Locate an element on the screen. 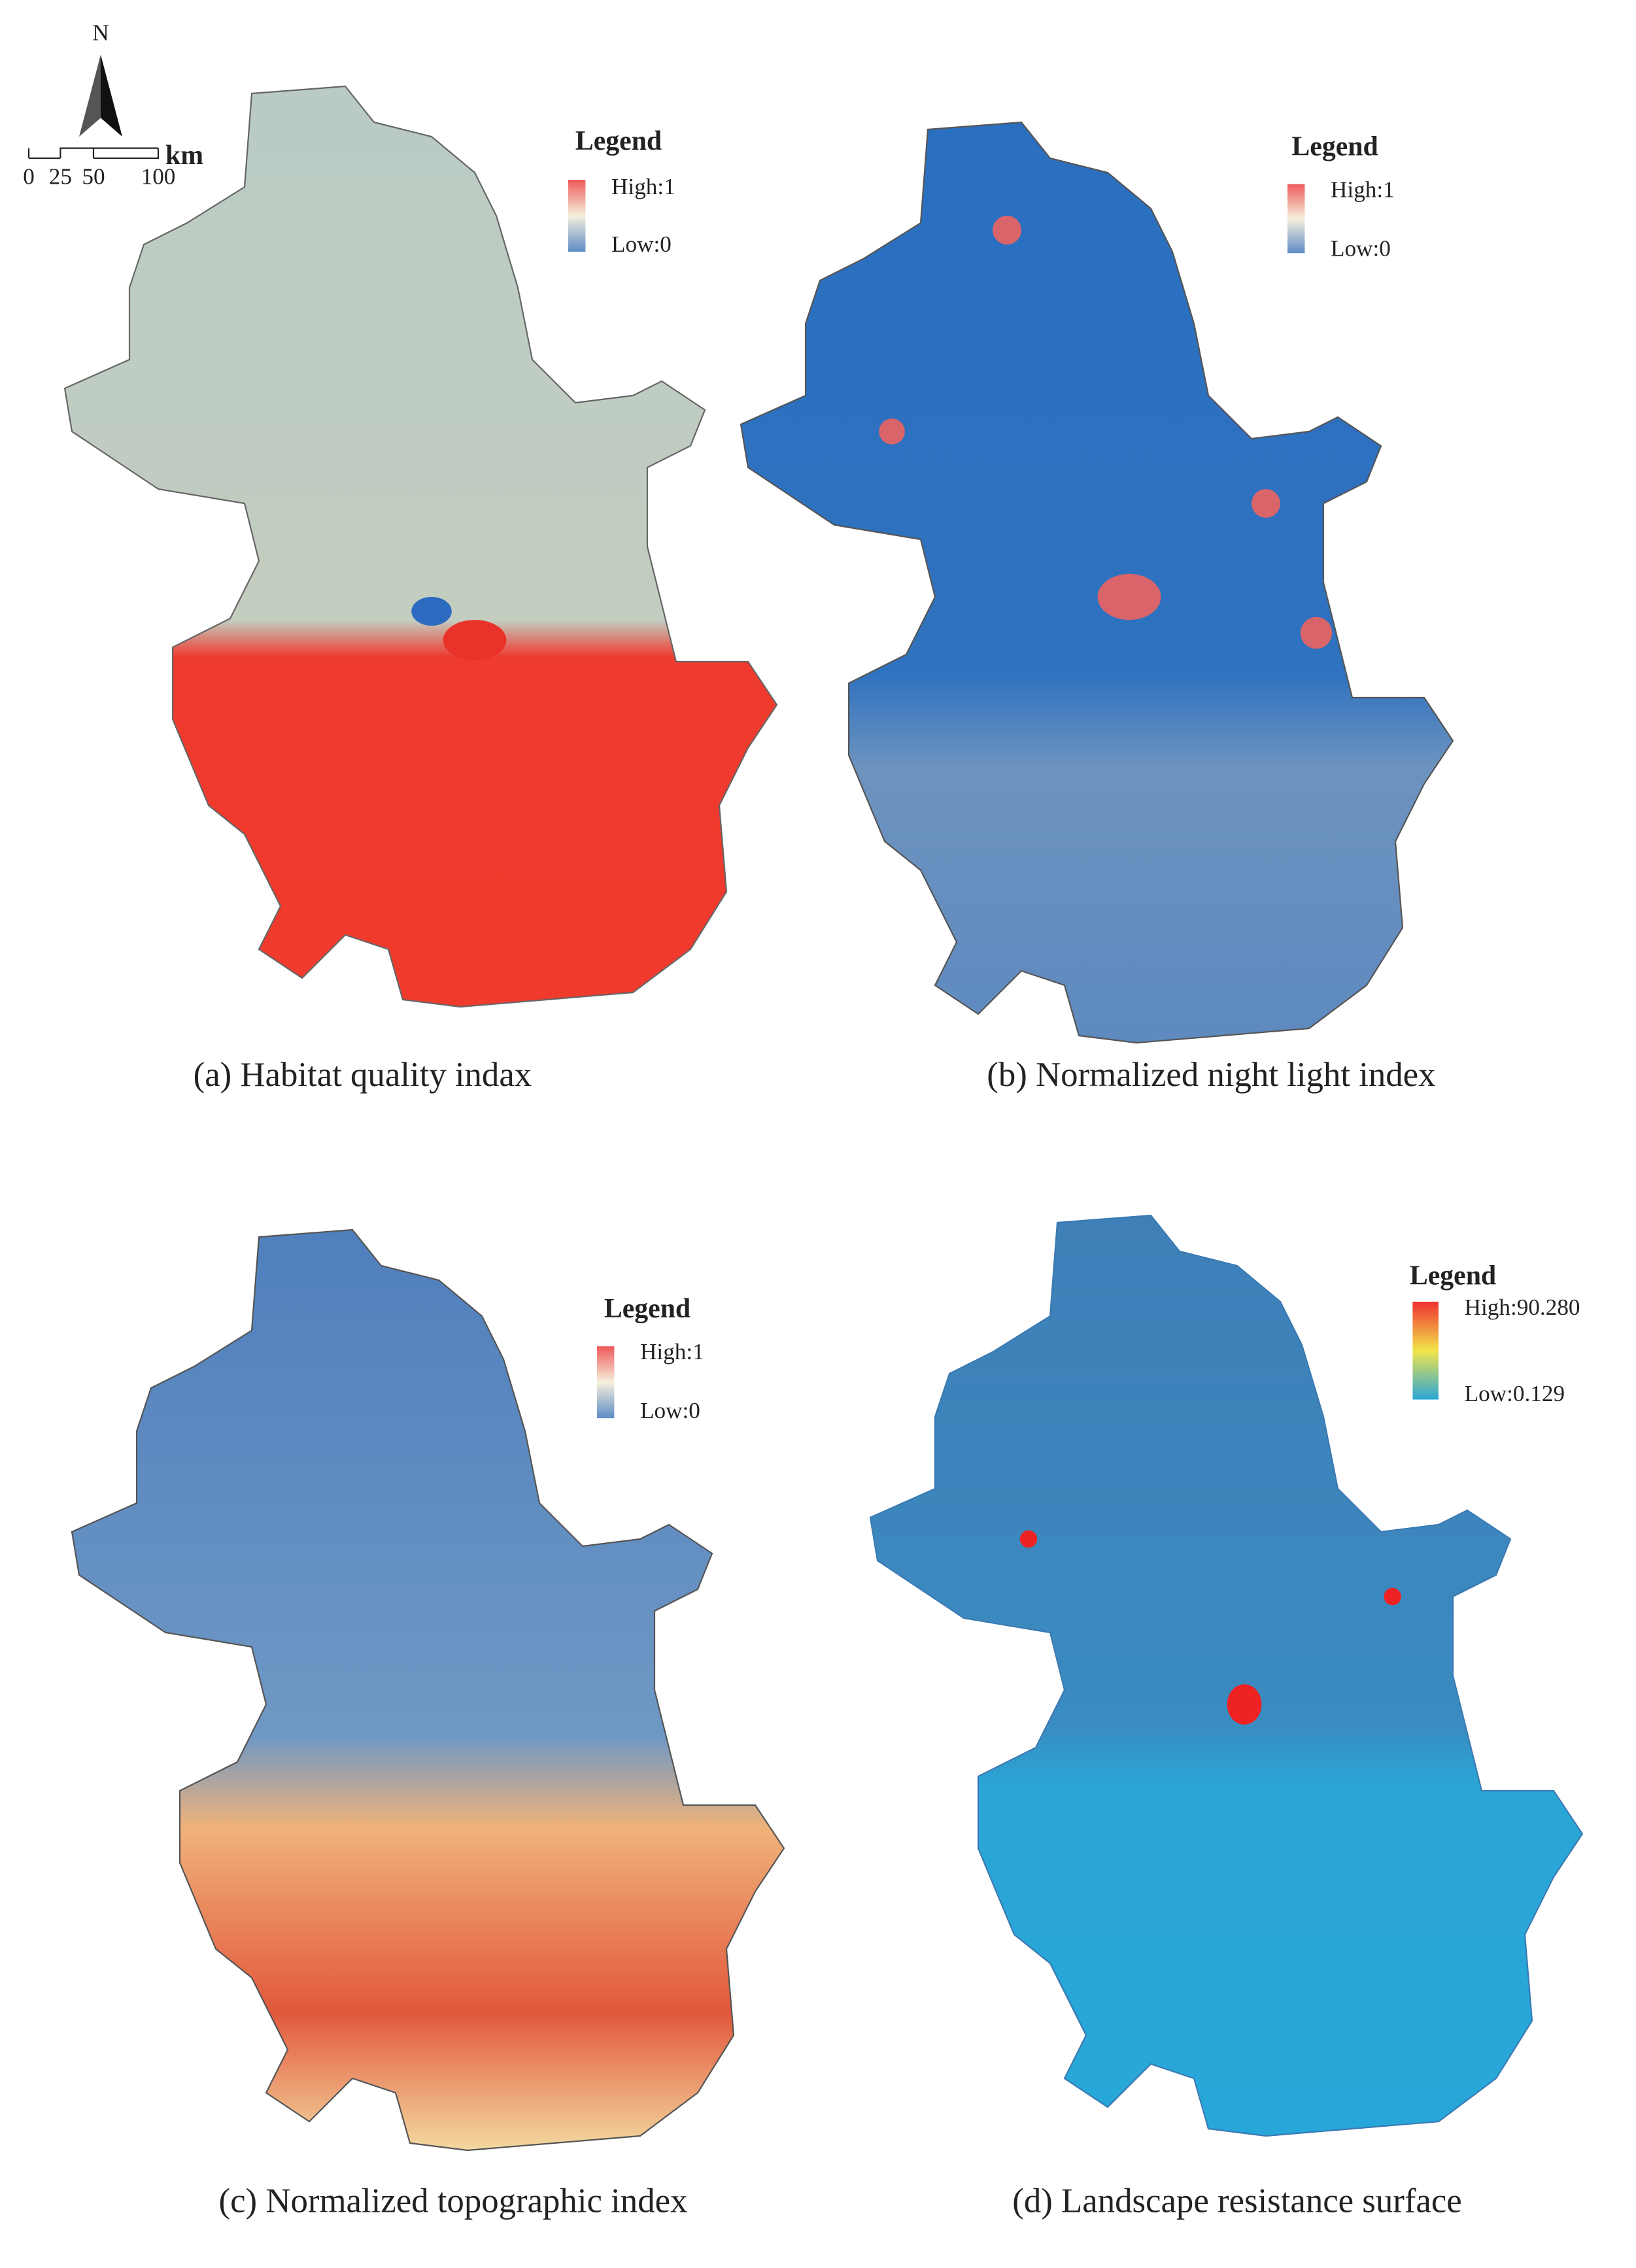  north-label: N is located at coordinates (100, 33).